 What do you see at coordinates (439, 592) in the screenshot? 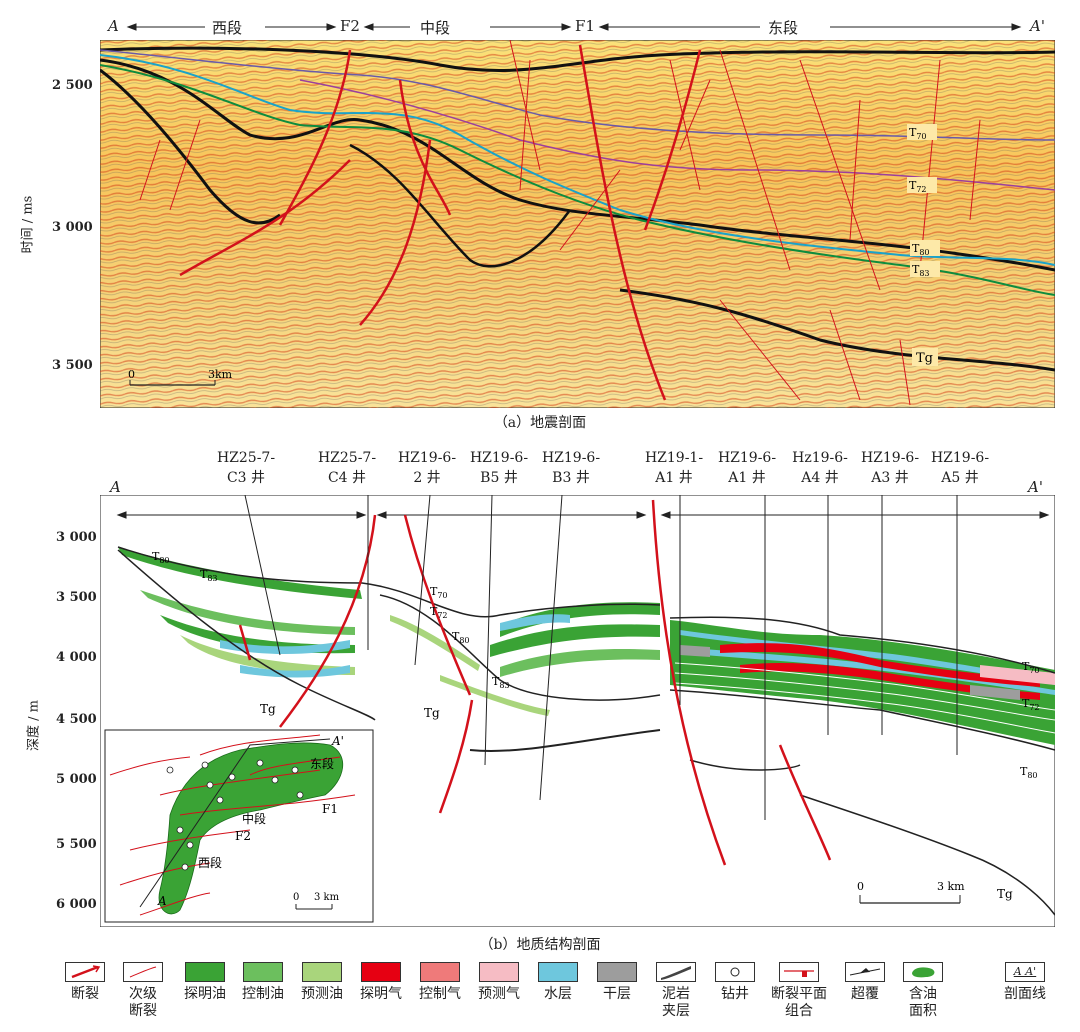
I see `geology-horizon-T70-mid: T70` at bounding box center [439, 592].